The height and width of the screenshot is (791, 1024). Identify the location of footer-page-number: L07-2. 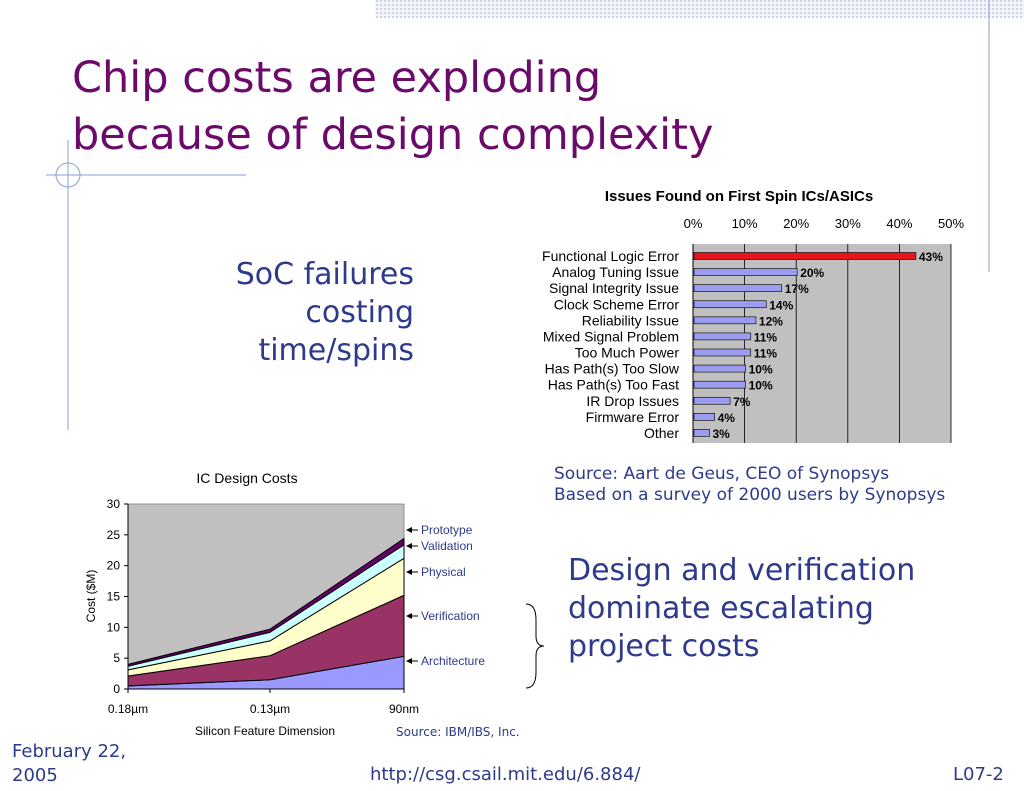
(978, 774).